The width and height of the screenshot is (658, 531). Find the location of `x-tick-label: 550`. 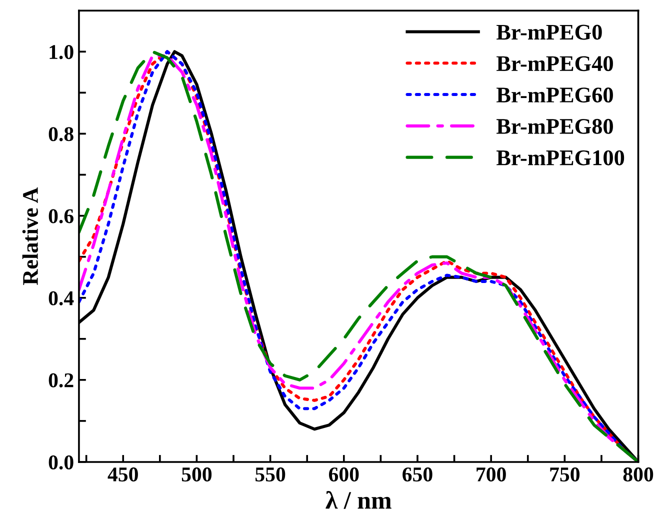

x-tick-label: 550 is located at coordinates (271, 474).